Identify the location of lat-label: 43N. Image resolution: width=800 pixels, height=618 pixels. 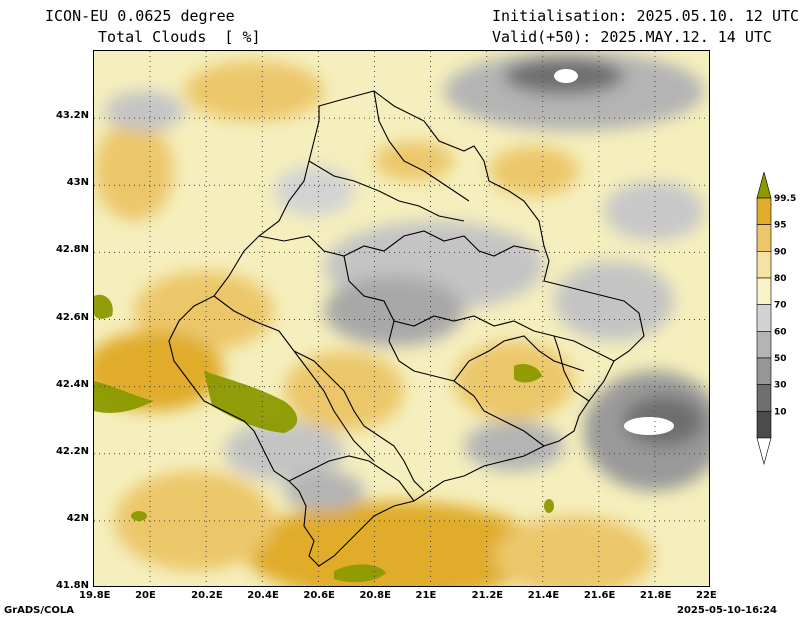
(77, 183).